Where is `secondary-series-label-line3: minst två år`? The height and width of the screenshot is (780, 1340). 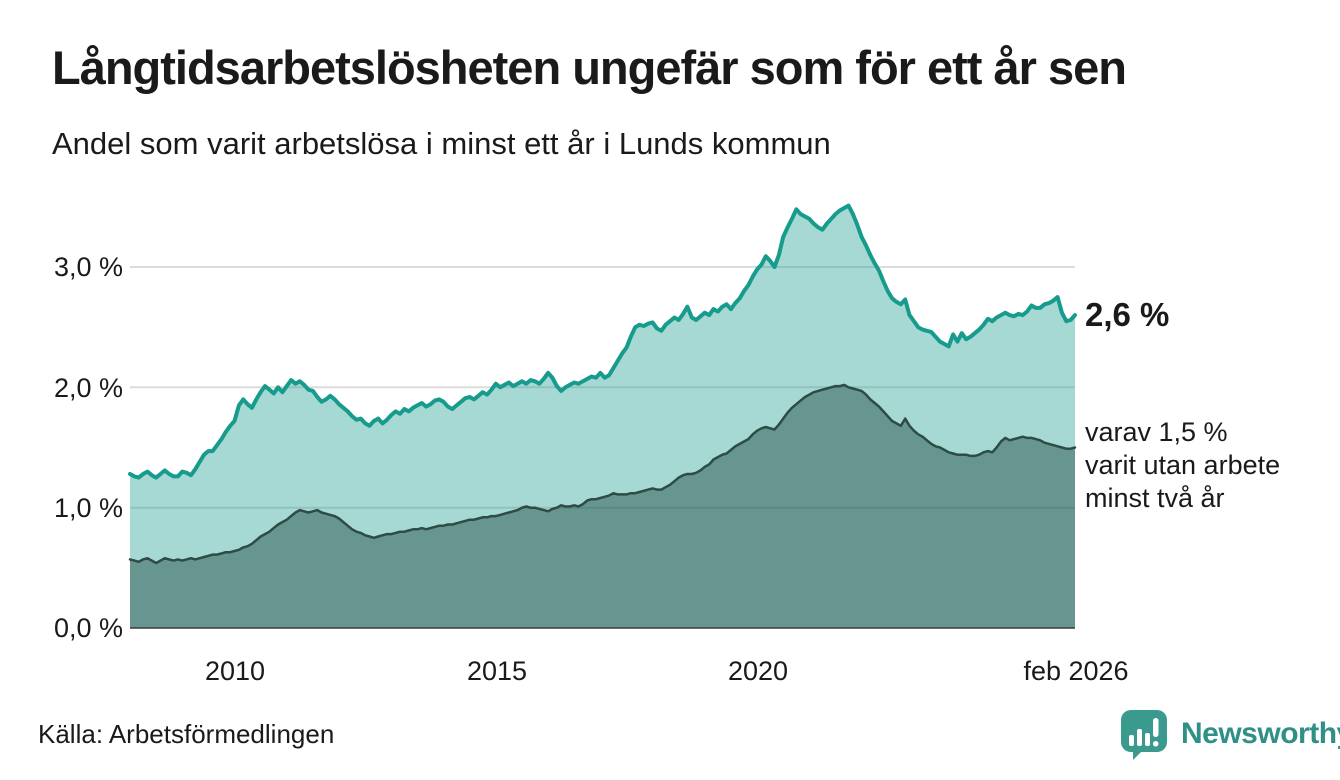 secondary-series-label-line3: minst två år is located at coordinates (1155, 498).